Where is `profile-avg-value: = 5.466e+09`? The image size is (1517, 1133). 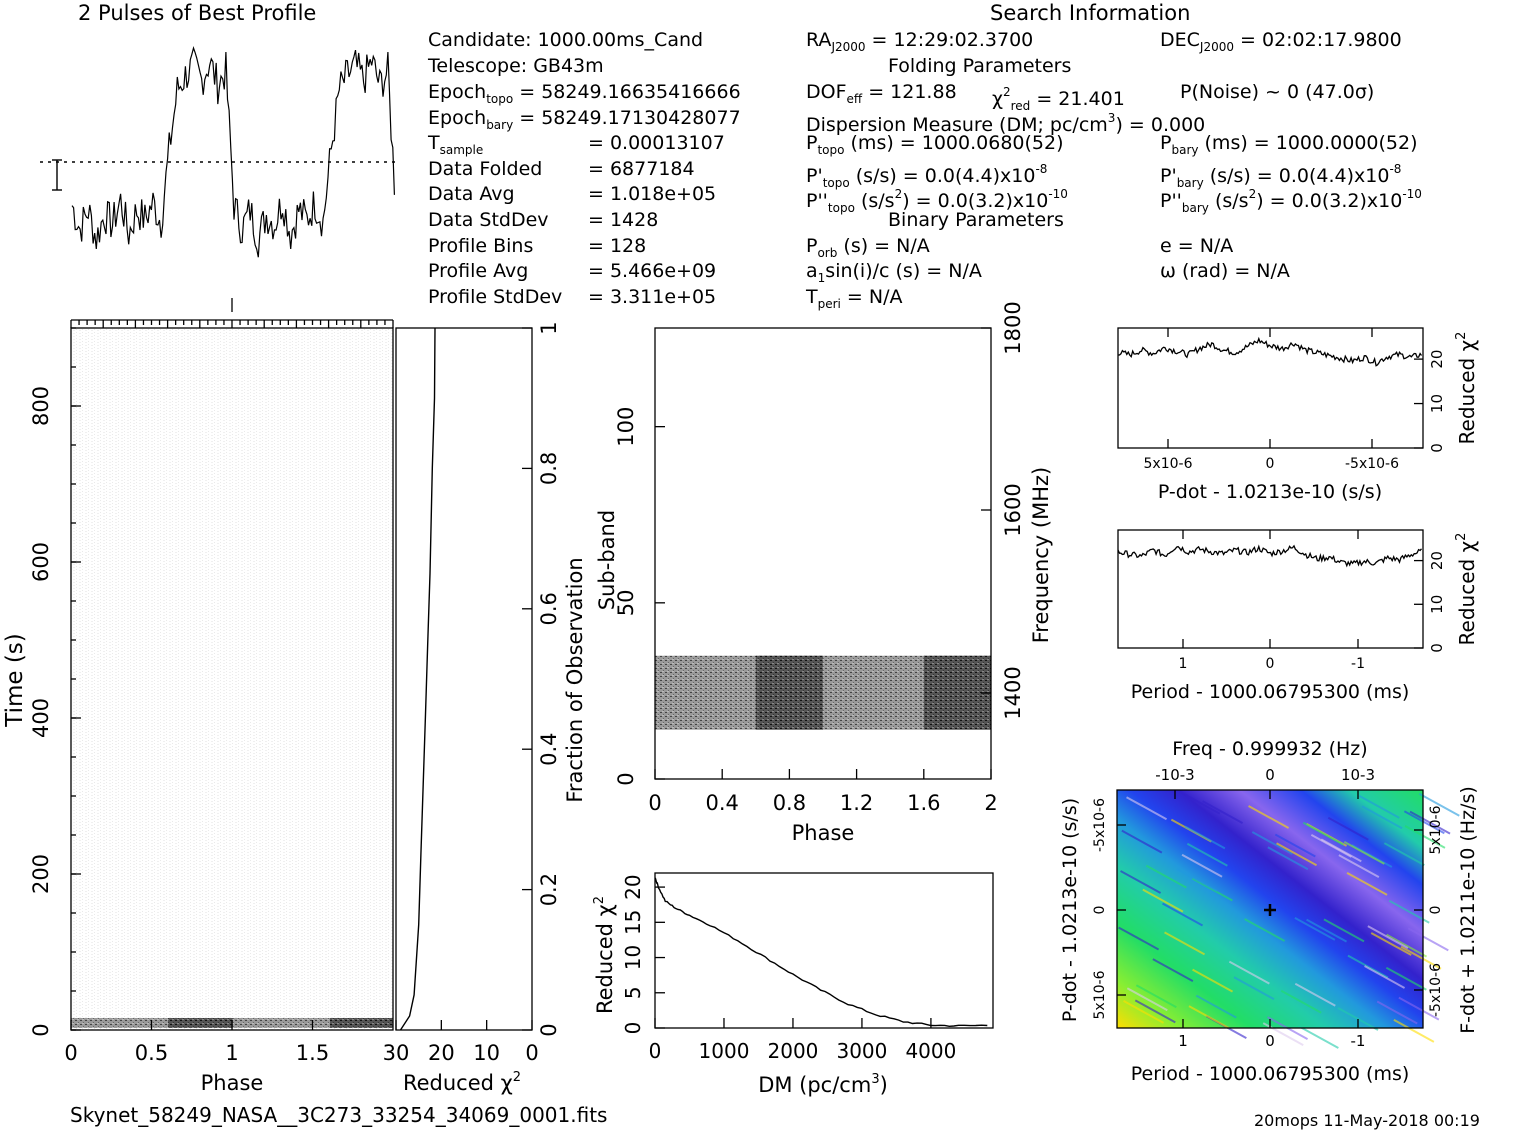 profile-avg-value: = 5.466e+09 is located at coordinates (652, 271).